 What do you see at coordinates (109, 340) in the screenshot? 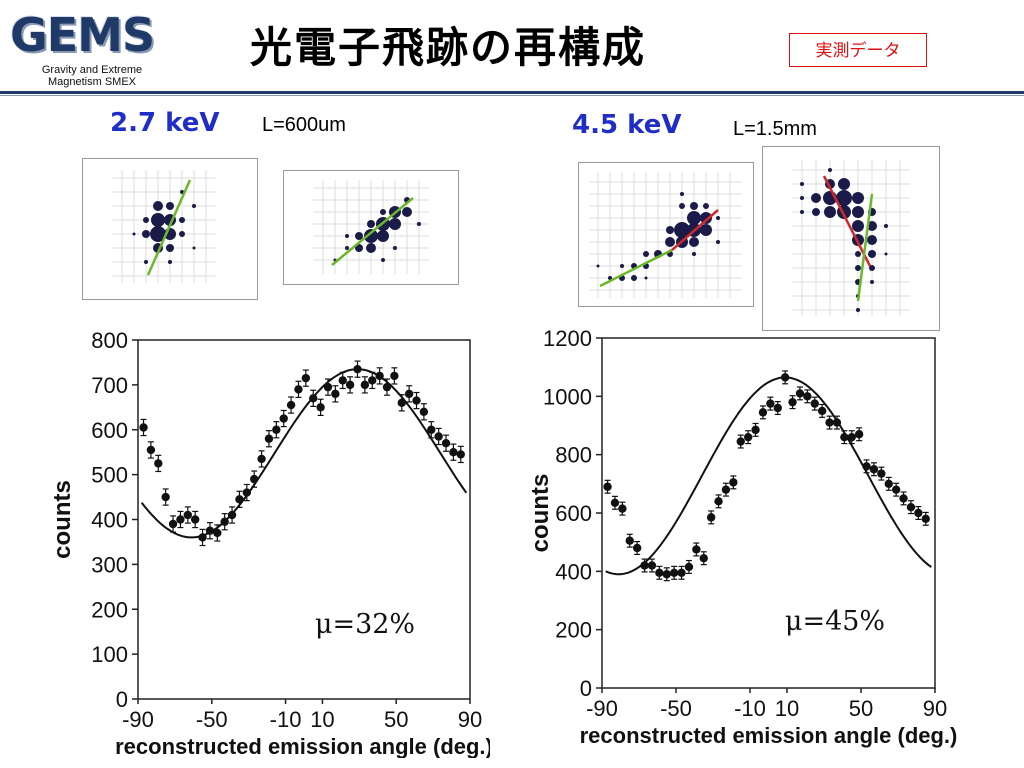
I see `y-tick-label: 800` at bounding box center [109, 340].